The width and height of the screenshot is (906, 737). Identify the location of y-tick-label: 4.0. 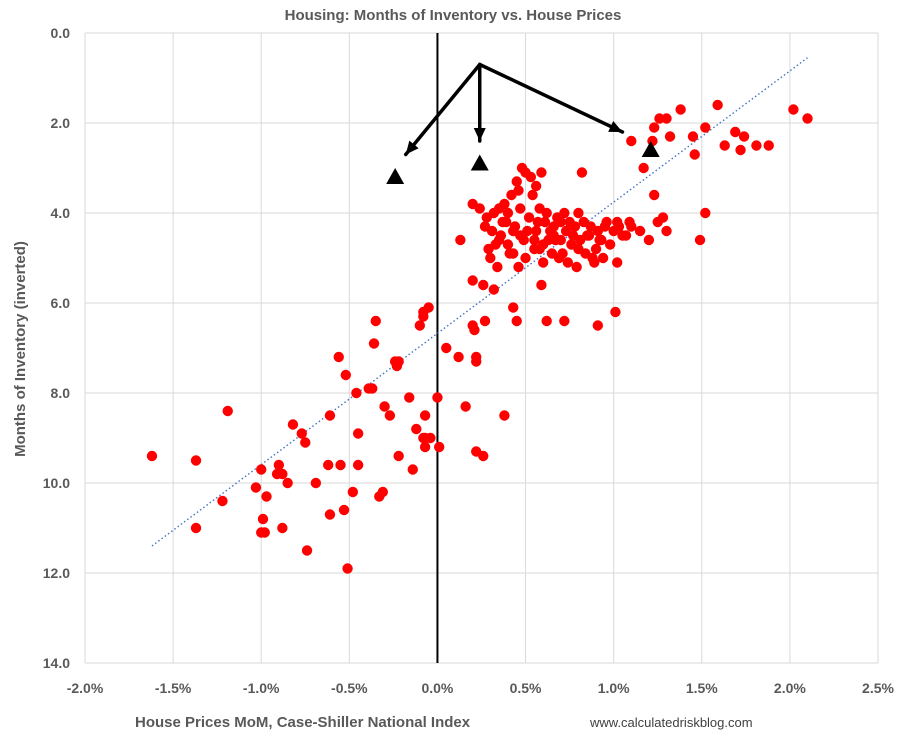
(61, 213).